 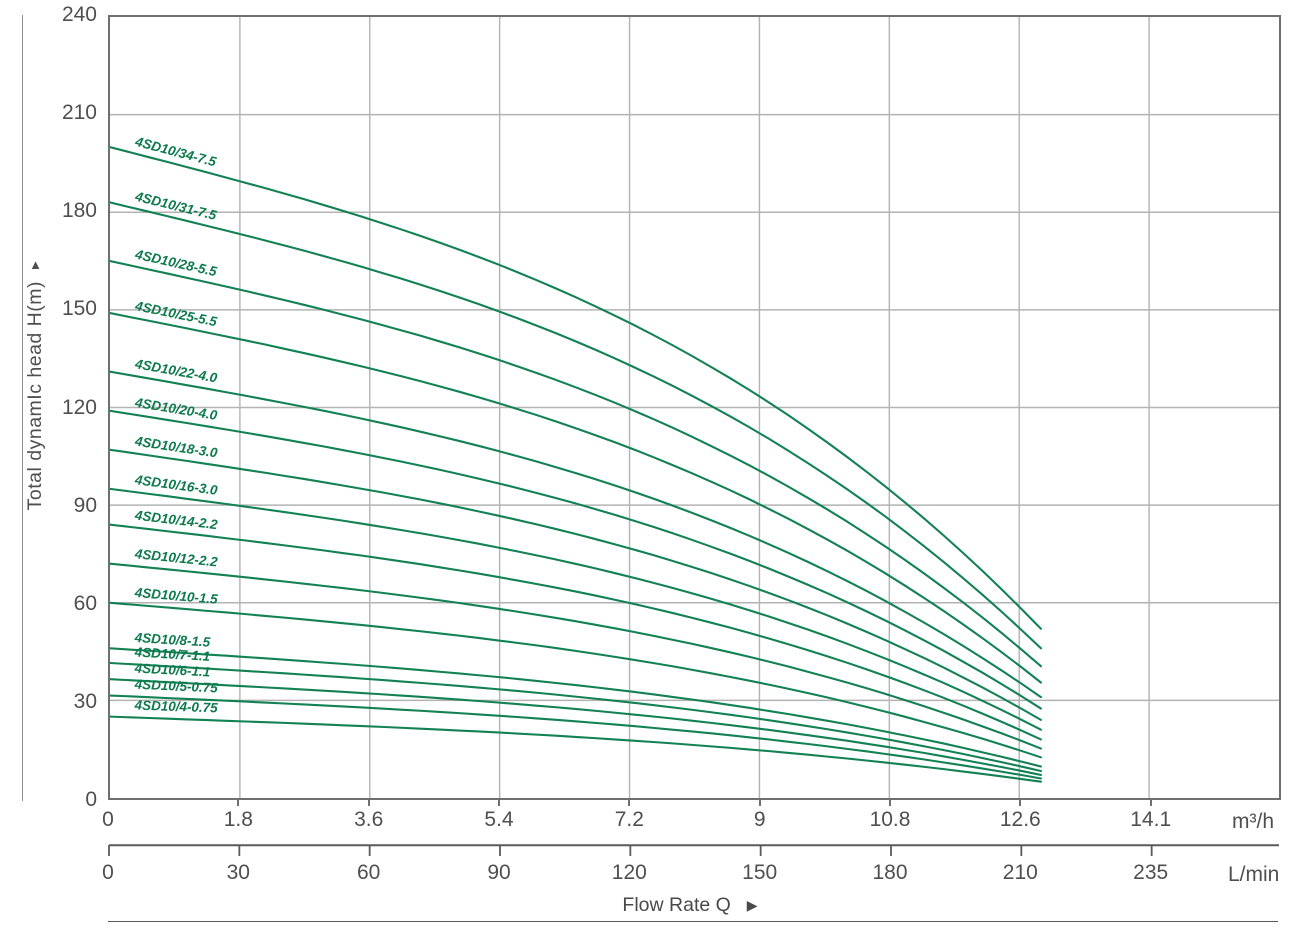 I want to click on x-tick-label-m3h: 12.6, so click(x=1020, y=819).